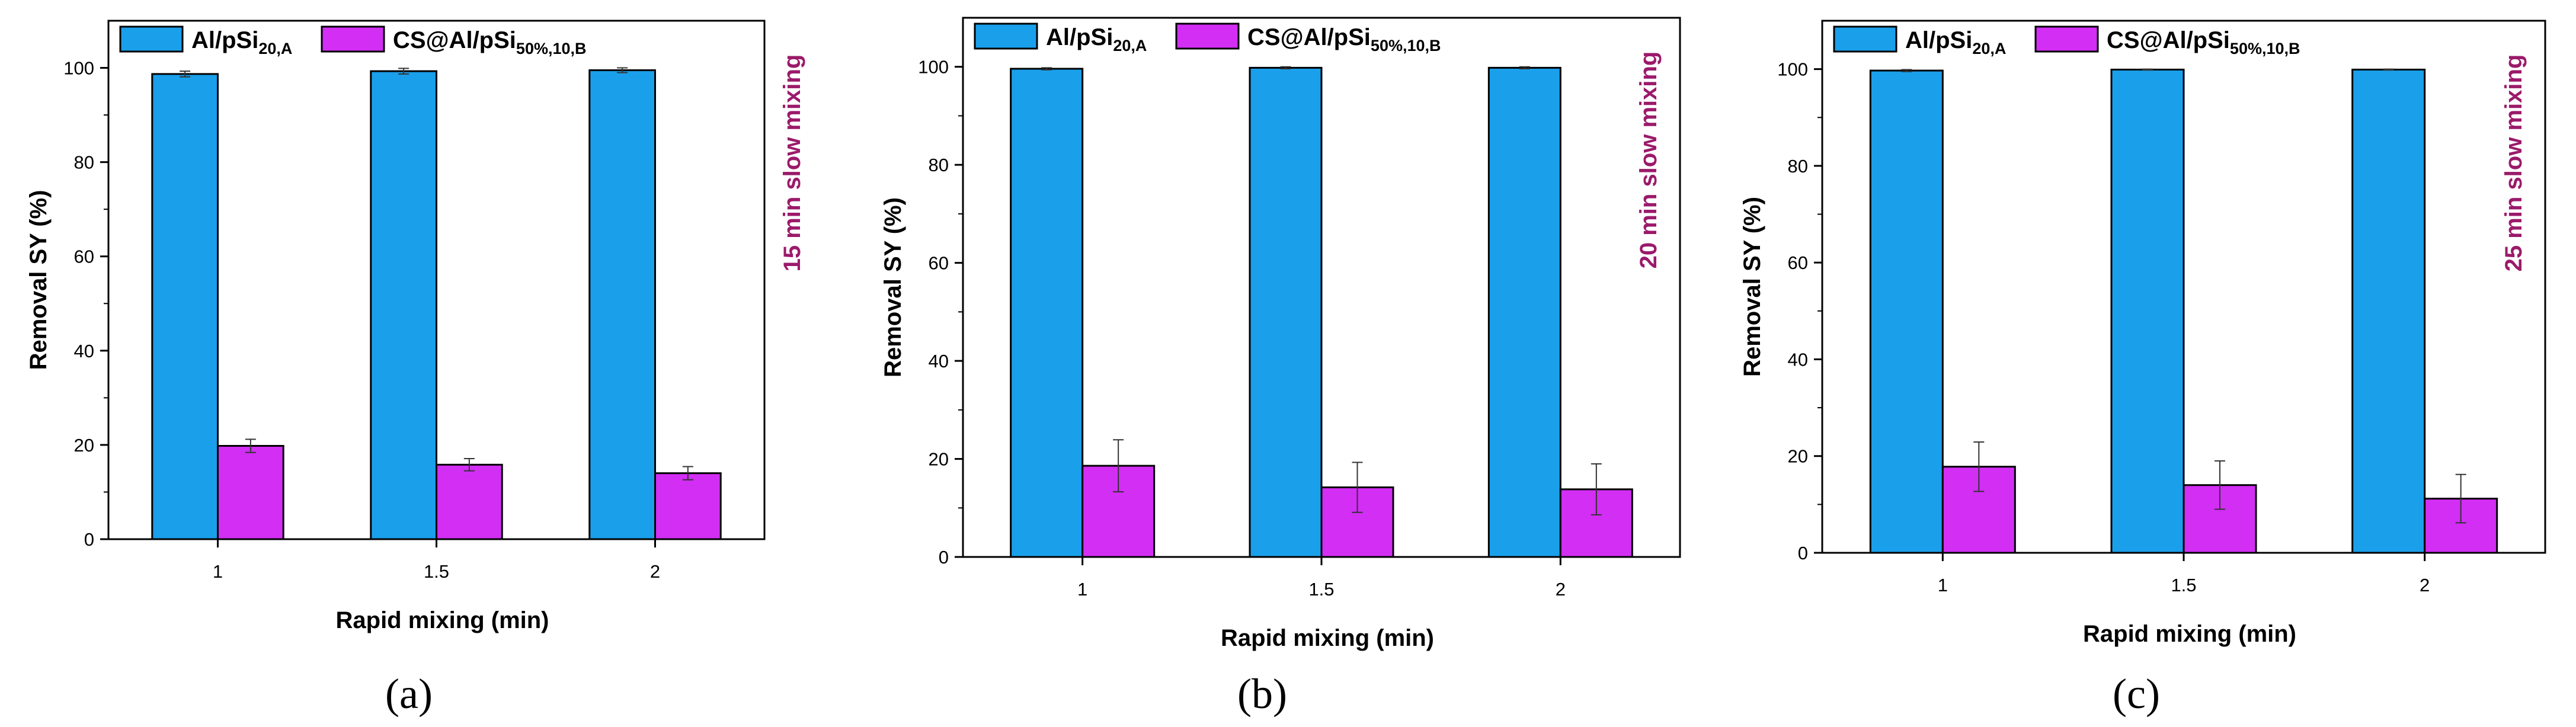 The width and height of the screenshot is (2576, 727). Describe the element at coordinates (2514, 164) in the screenshot. I see `slow-mixing-annotation: 25 min slow mixing` at that location.